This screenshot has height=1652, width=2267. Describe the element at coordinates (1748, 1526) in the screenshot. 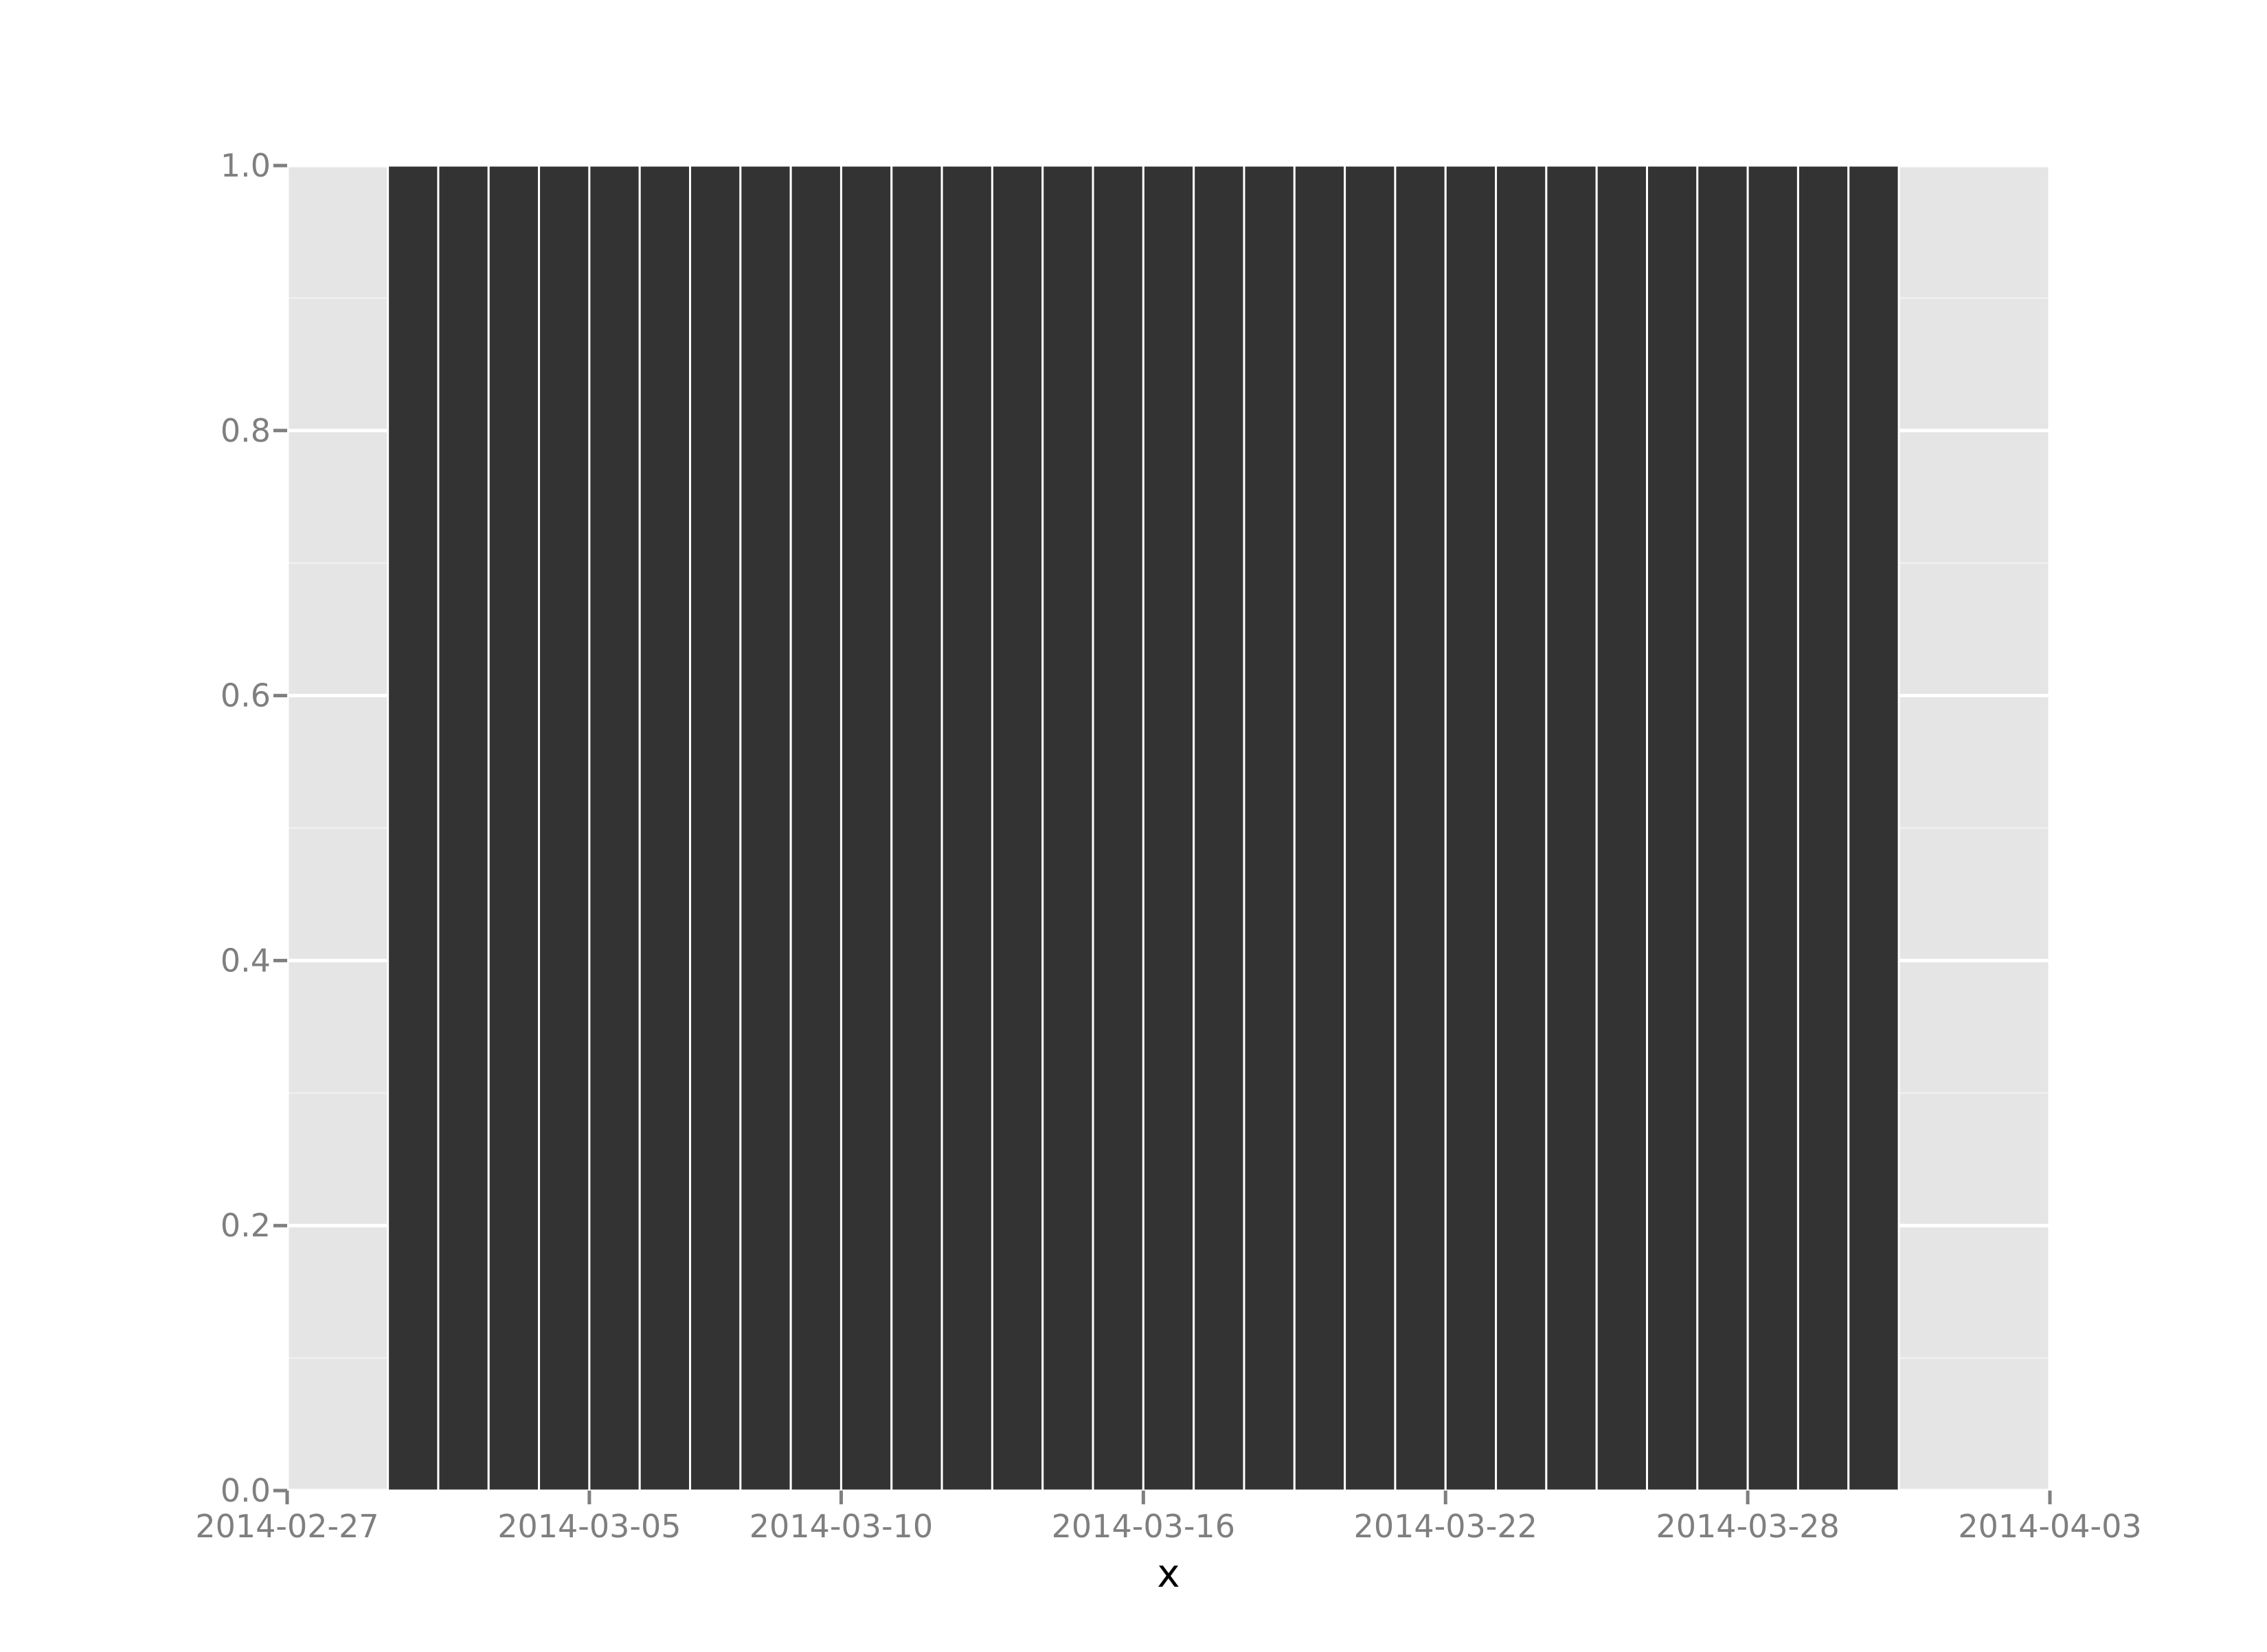

I see `x-tick-label: 2014-03-28` at that location.